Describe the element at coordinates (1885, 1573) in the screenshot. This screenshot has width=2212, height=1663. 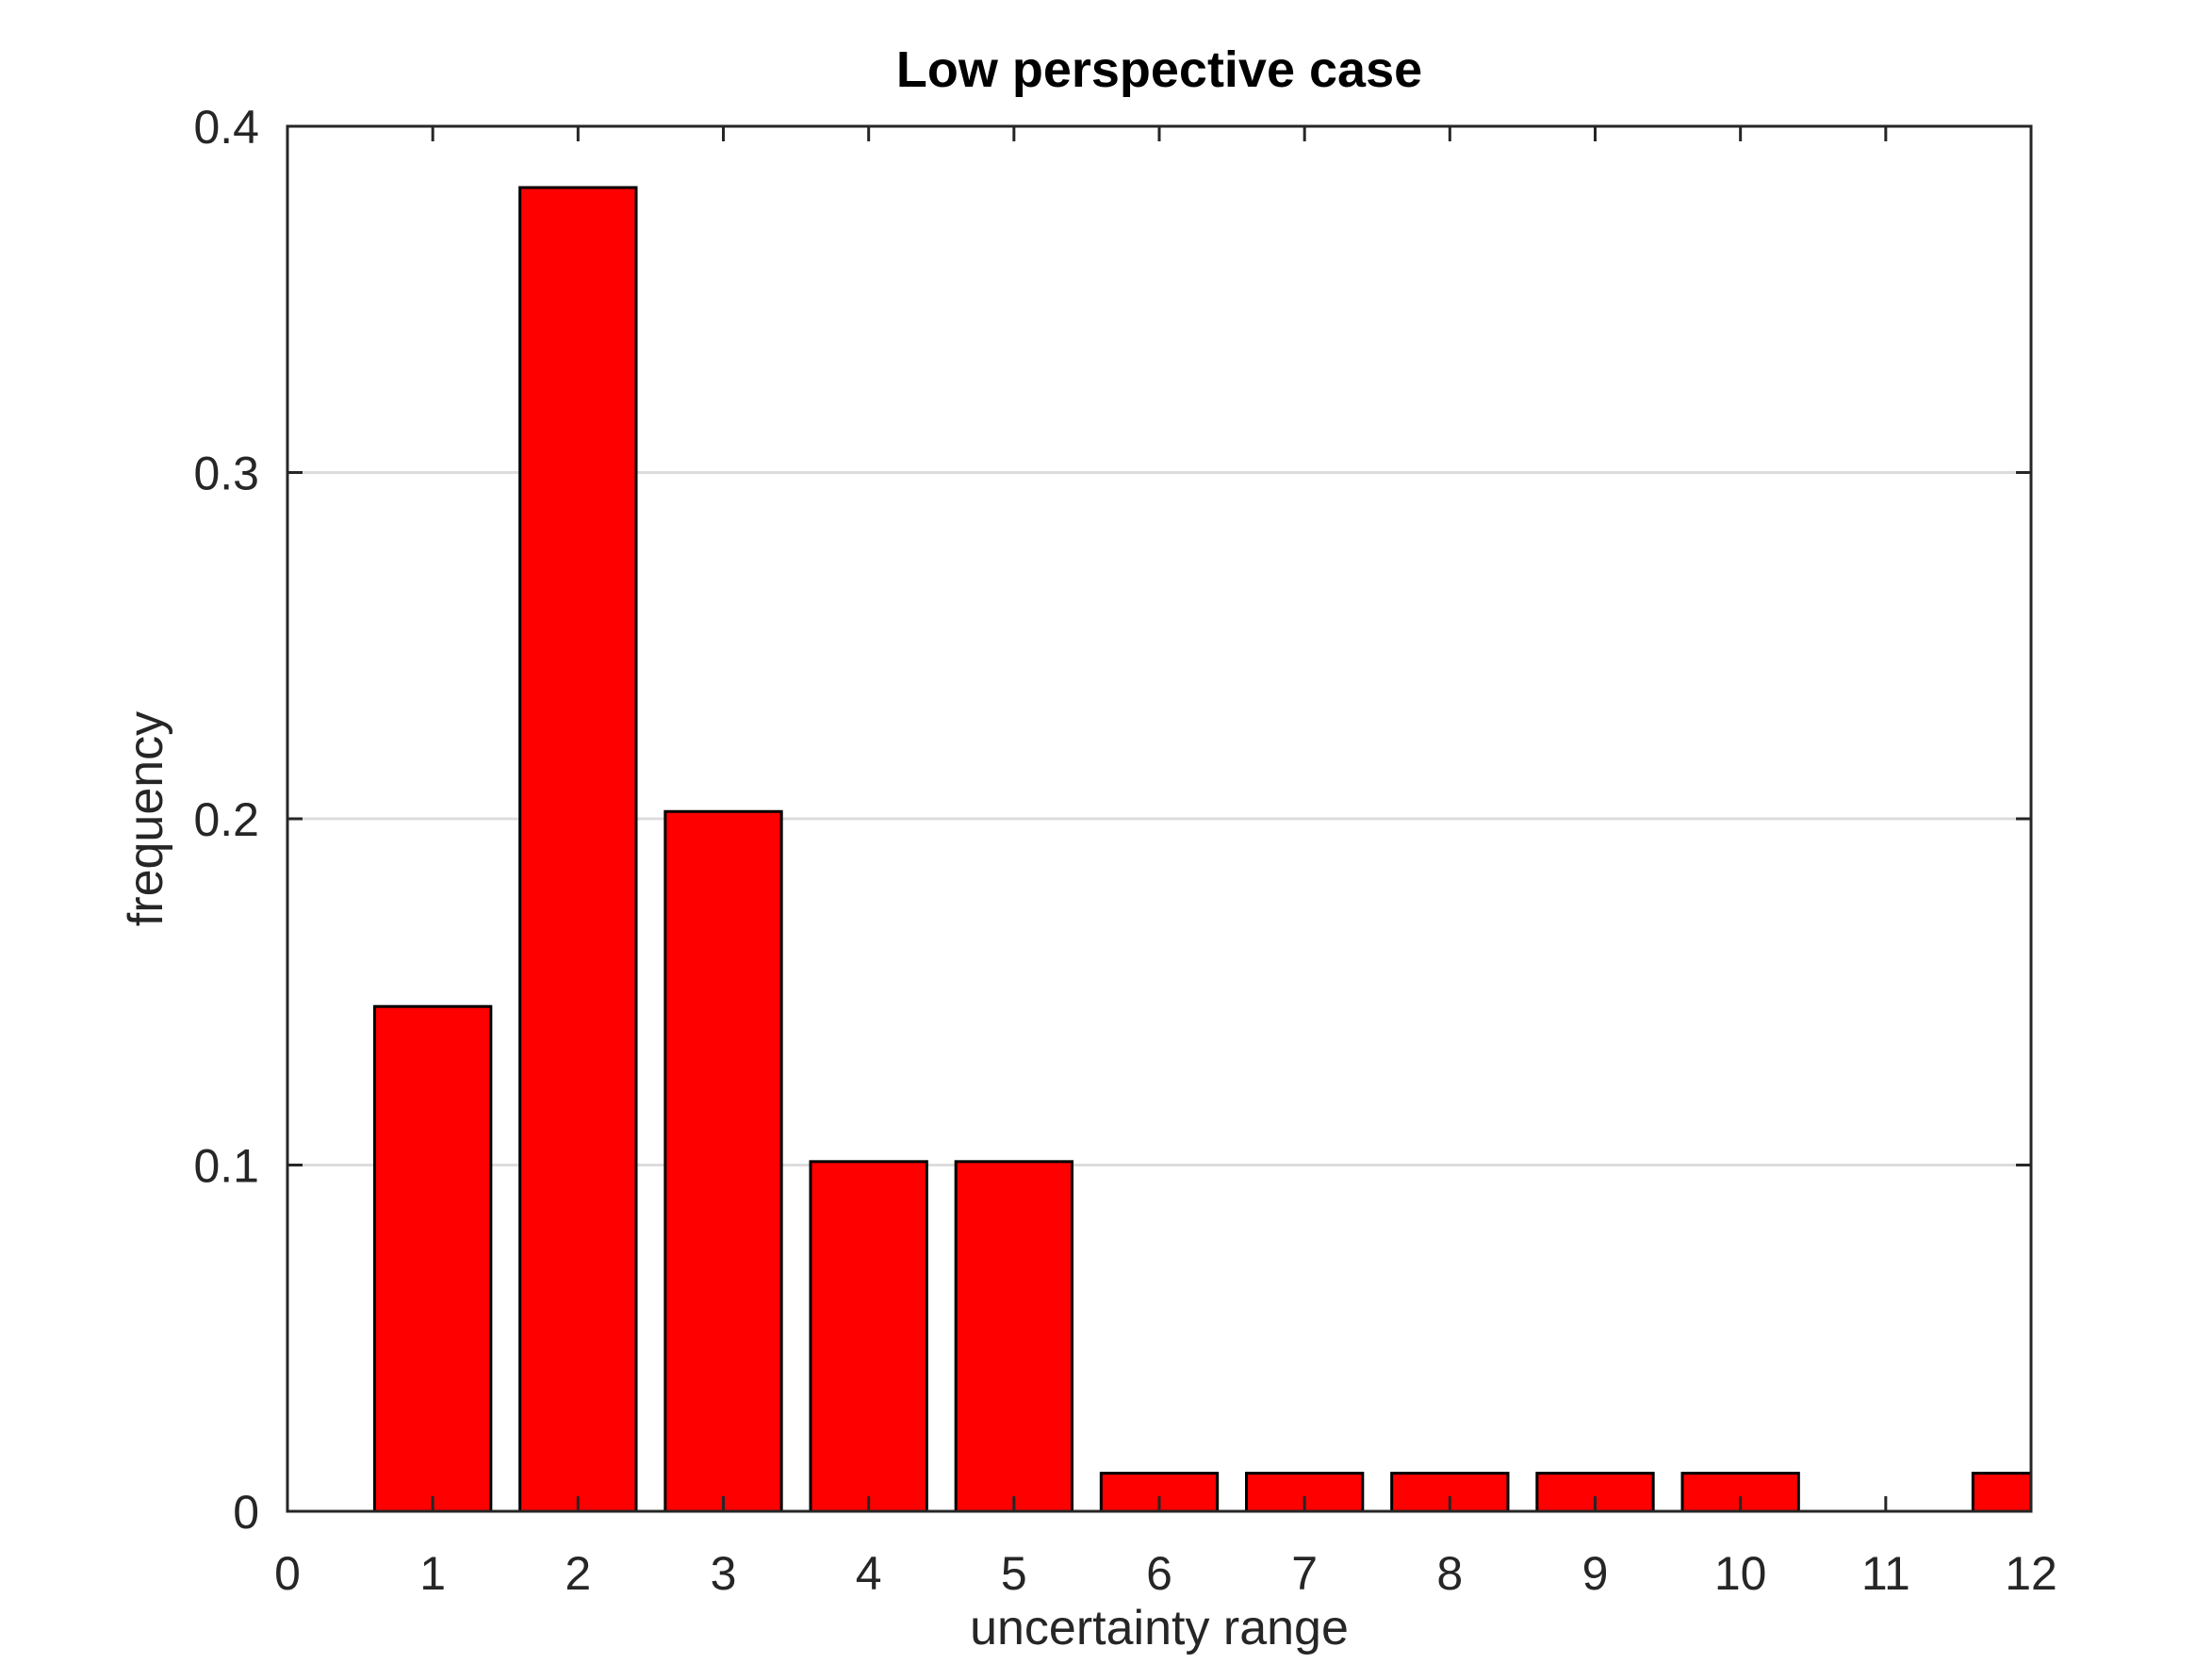
I see `x-tick-label-11: 11` at that location.